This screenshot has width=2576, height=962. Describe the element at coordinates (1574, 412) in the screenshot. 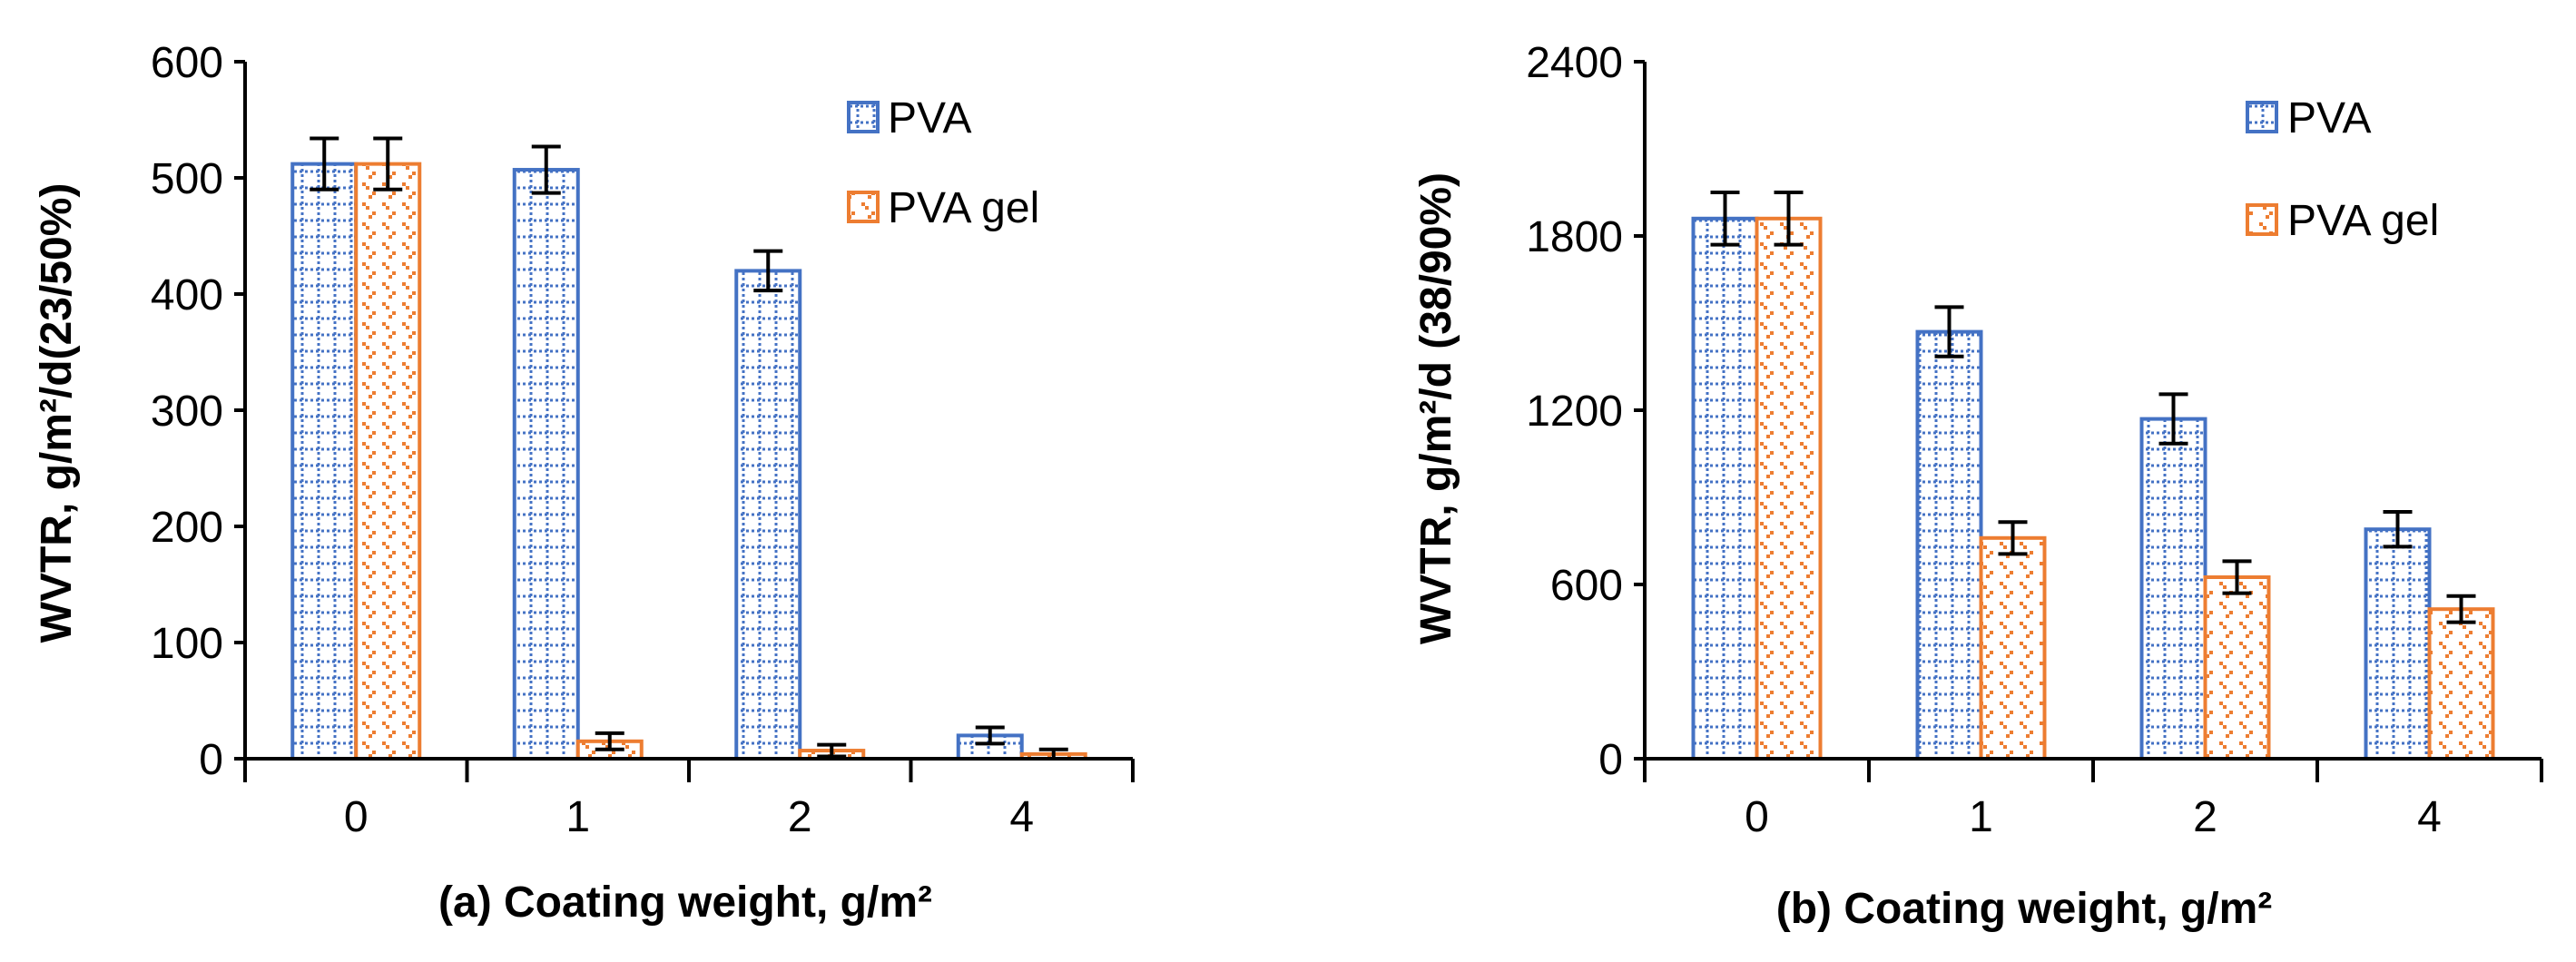

I see `y-tick-label-1200: 1200` at that location.